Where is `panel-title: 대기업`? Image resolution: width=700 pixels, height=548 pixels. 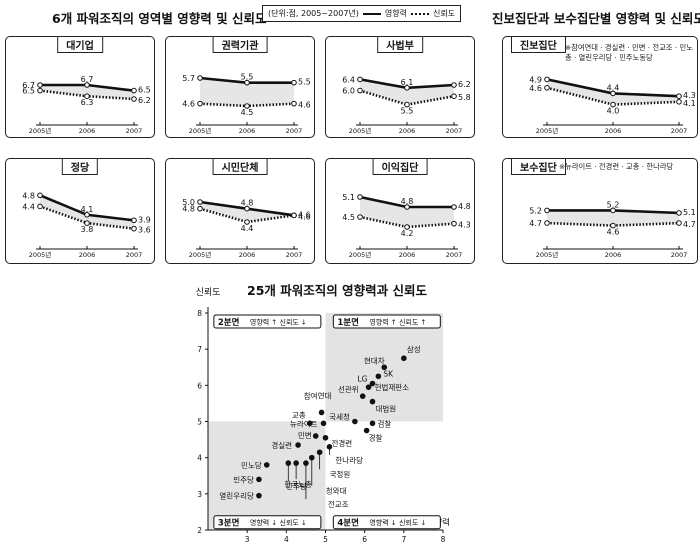
panel-title: 대기업 is located at coordinates (80, 44).